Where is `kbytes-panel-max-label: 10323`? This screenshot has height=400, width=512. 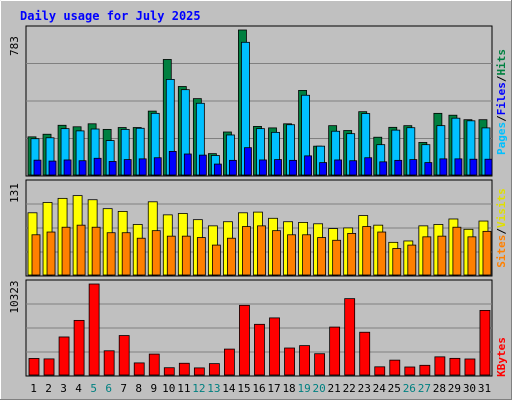 kbytes-panel-max-label: 10323 is located at coordinates (14, 296).